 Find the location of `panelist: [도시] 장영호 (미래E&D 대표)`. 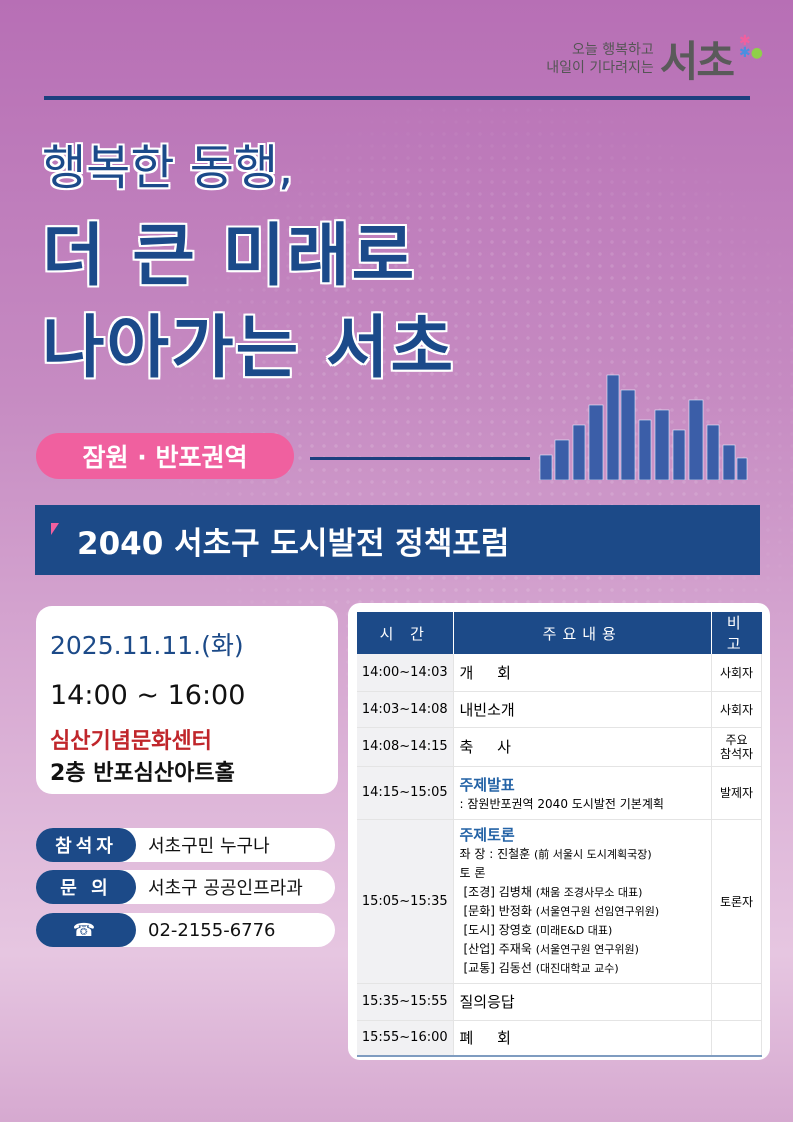

panelist: [도시] 장영호 (미래E&D 대표) is located at coordinates (538, 930).